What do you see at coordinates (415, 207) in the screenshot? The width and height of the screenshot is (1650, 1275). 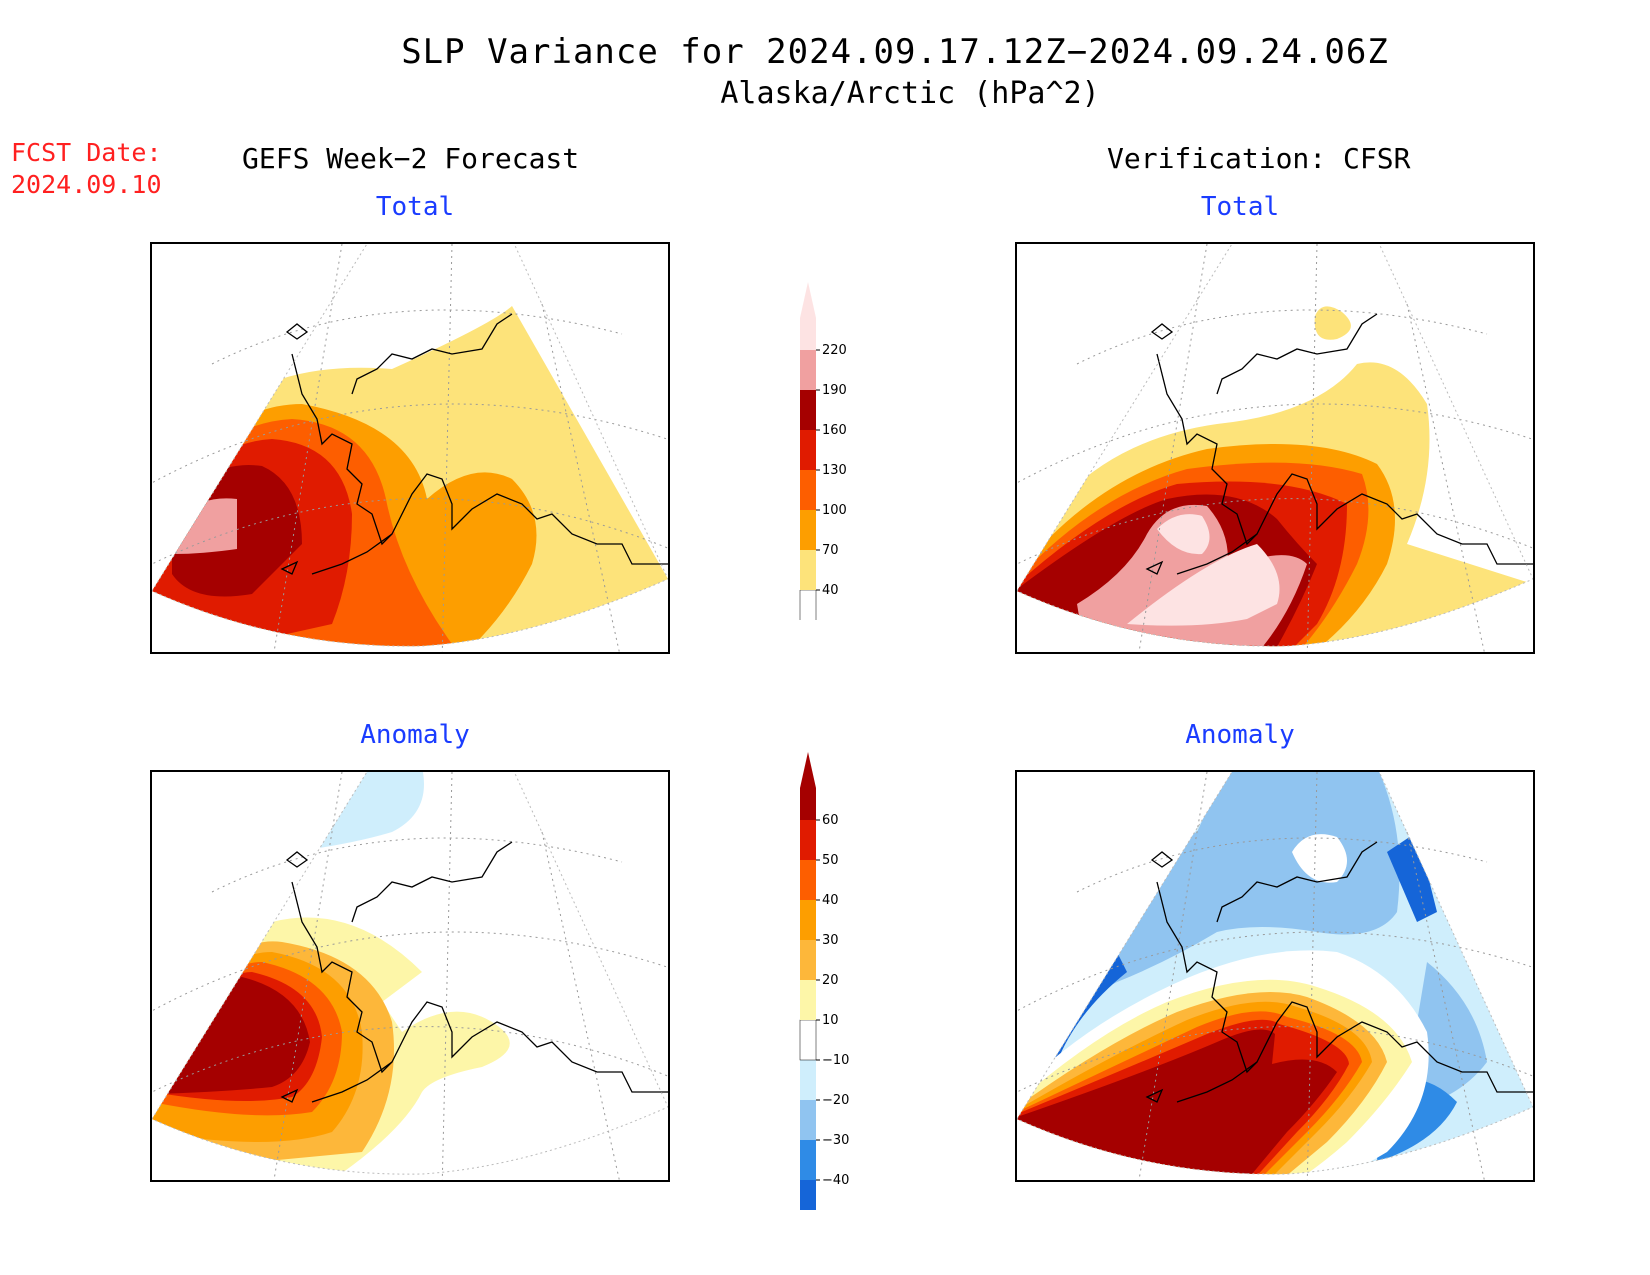 I see `forecast-total-title: Total` at bounding box center [415, 207].